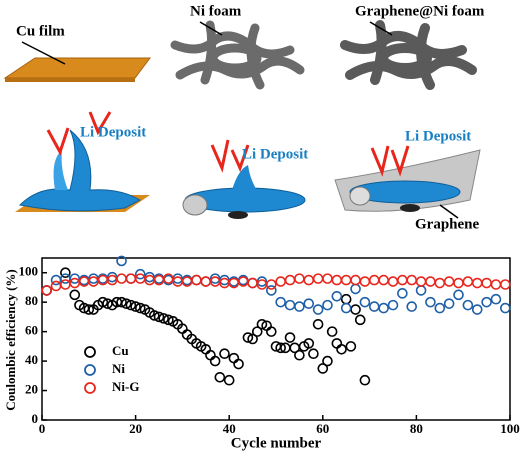 The image size is (520, 455). What do you see at coordinates (420, 11) in the screenshot?
I see `label: Graphene@Ni foam` at bounding box center [420, 11].